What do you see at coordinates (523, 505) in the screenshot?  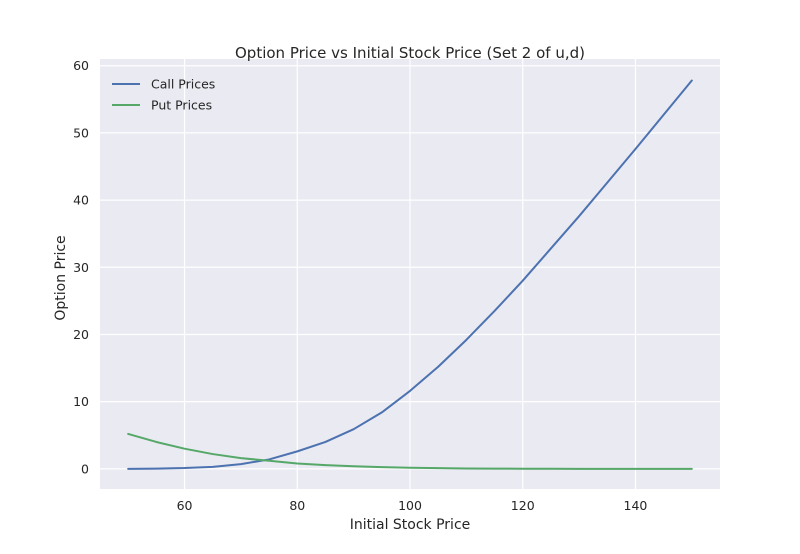 I see `x-tick-label: 120` at bounding box center [523, 505].